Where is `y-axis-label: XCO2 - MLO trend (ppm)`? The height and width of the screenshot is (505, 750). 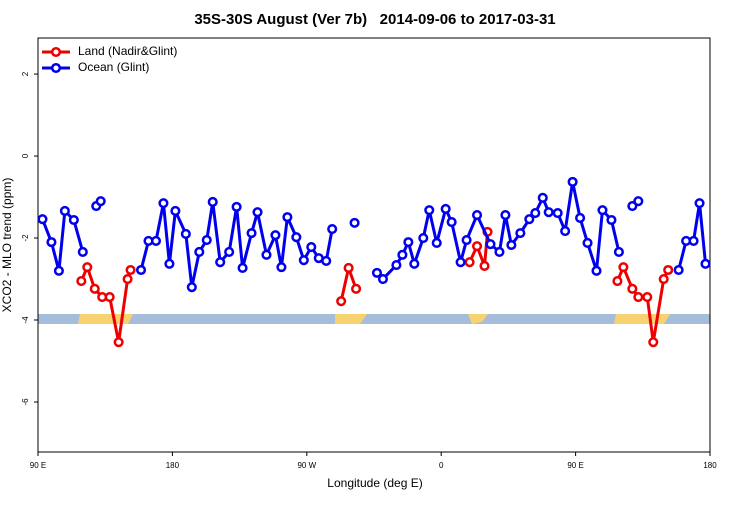 y-axis-label: XCO2 - MLO trend (ppm) is located at coordinates (7, 245).